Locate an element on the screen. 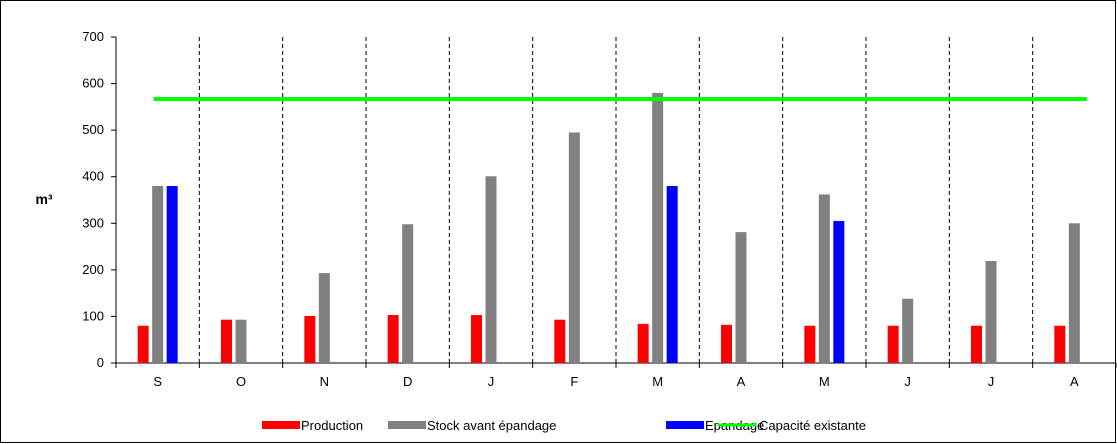 The width and height of the screenshot is (1117, 444). x-tick-label: O is located at coordinates (241, 381).